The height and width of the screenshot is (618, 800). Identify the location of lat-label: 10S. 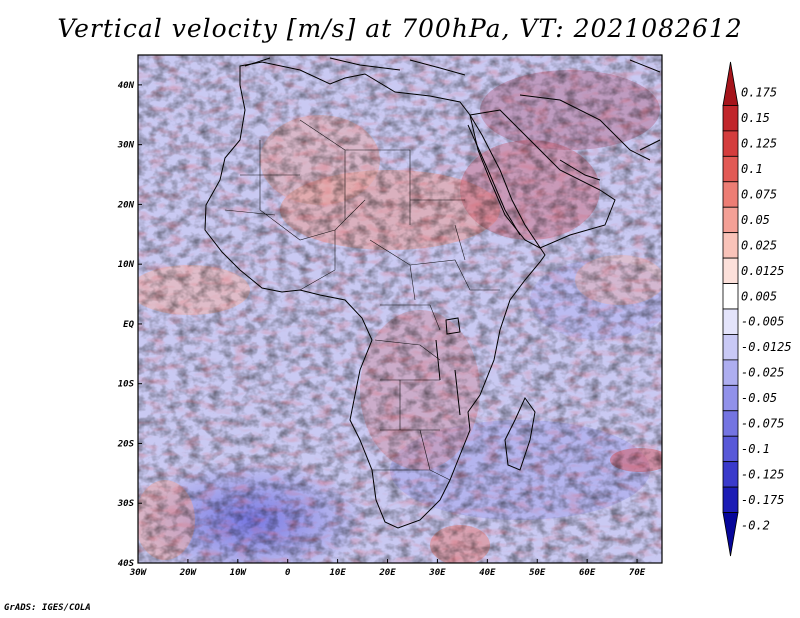
(126, 385).